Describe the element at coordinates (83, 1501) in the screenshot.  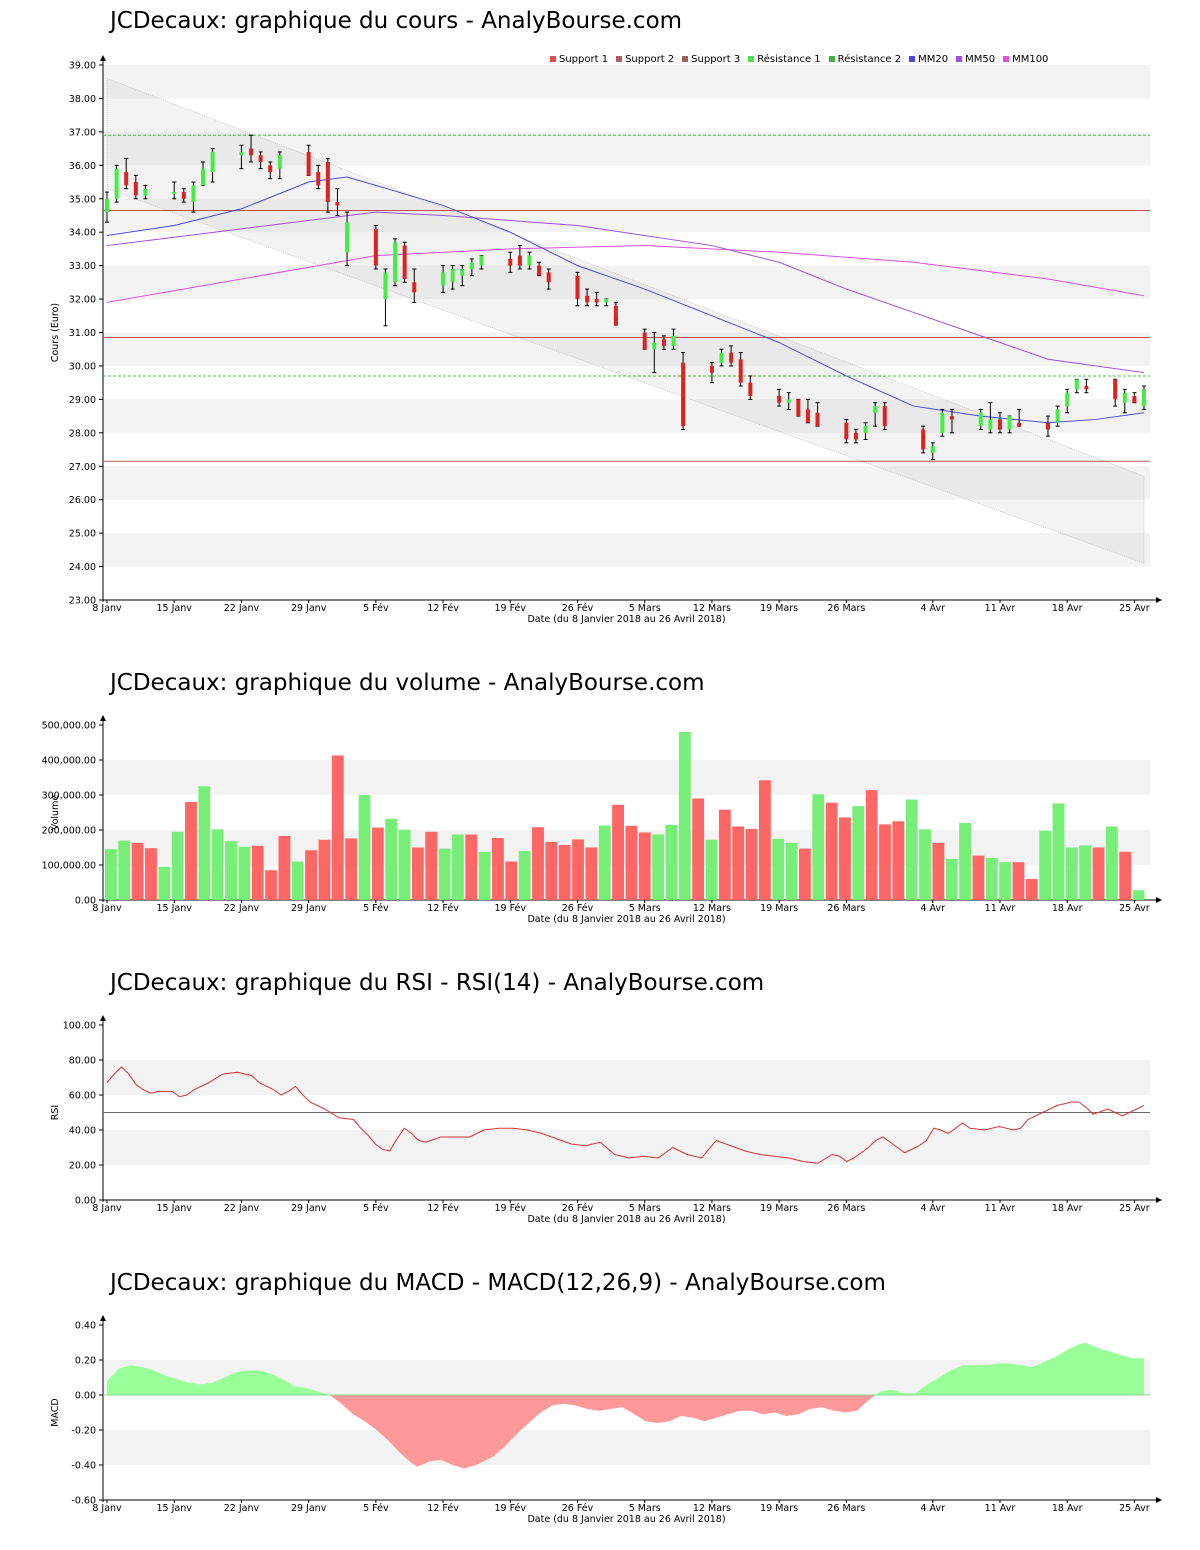
I see `y-tick-label: -0.60` at that location.